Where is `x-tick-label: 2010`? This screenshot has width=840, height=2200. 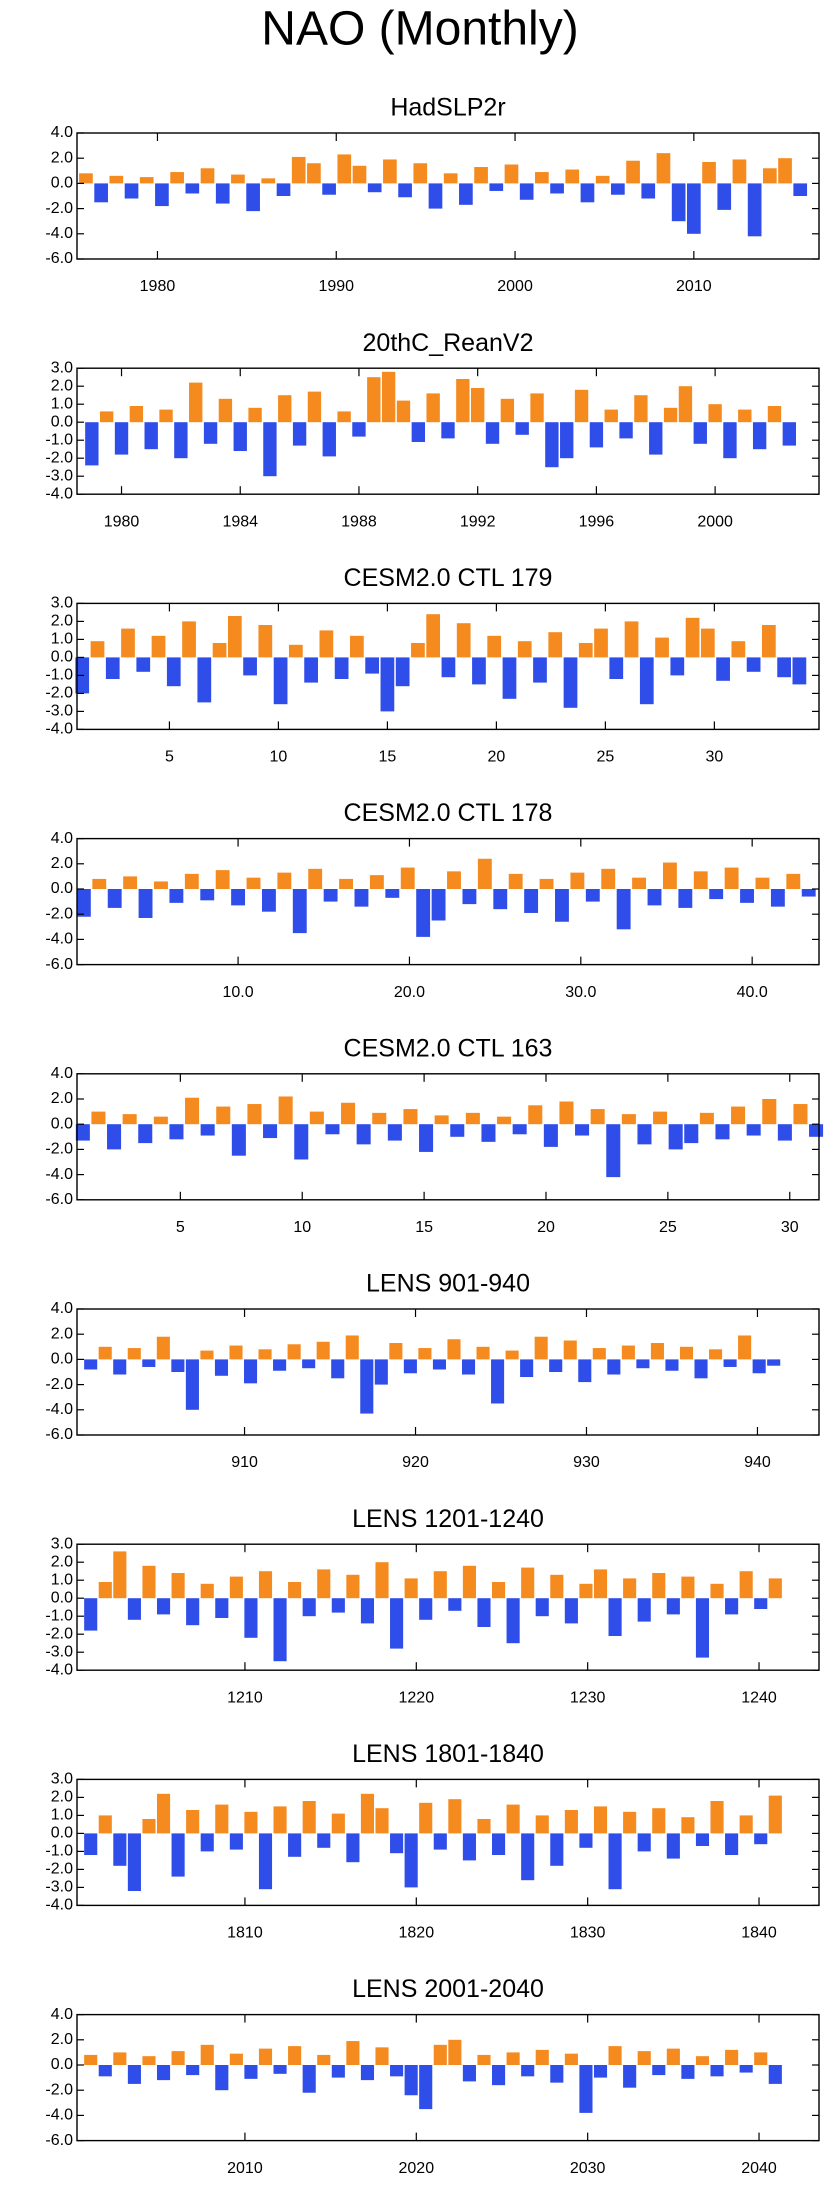
x-tick-label: 2010 is located at coordinates (694, 286).